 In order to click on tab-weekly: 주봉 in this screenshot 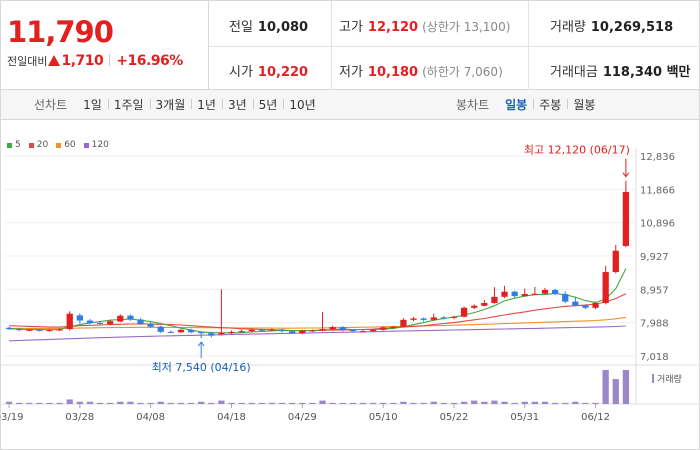, I will do `click(550, 104)`.